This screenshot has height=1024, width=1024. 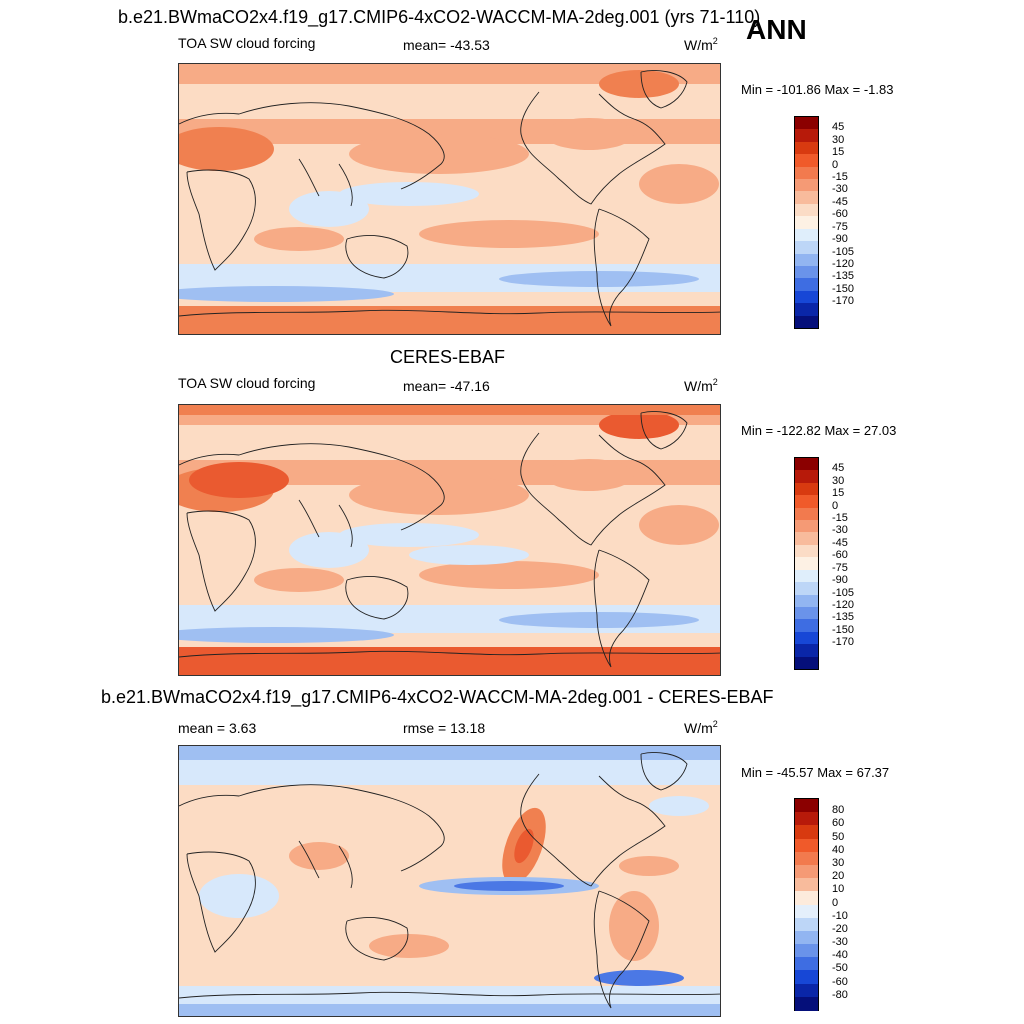 What do you see at coordinates (819, 430) in the screenshot?
I see `panel2-minmax: Min = -122.82 Max = 27.03` at bounding box center [819, 430].